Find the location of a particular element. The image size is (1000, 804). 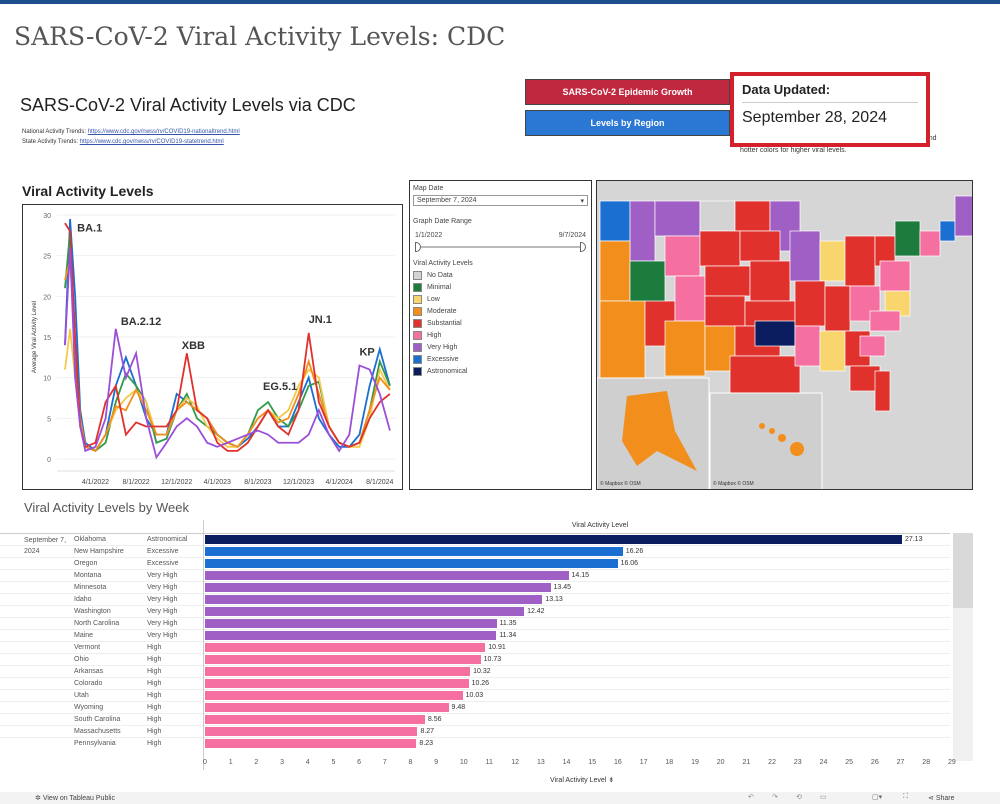

levels-by-region-button: Levels by Region is located at coordinates (627, 123).